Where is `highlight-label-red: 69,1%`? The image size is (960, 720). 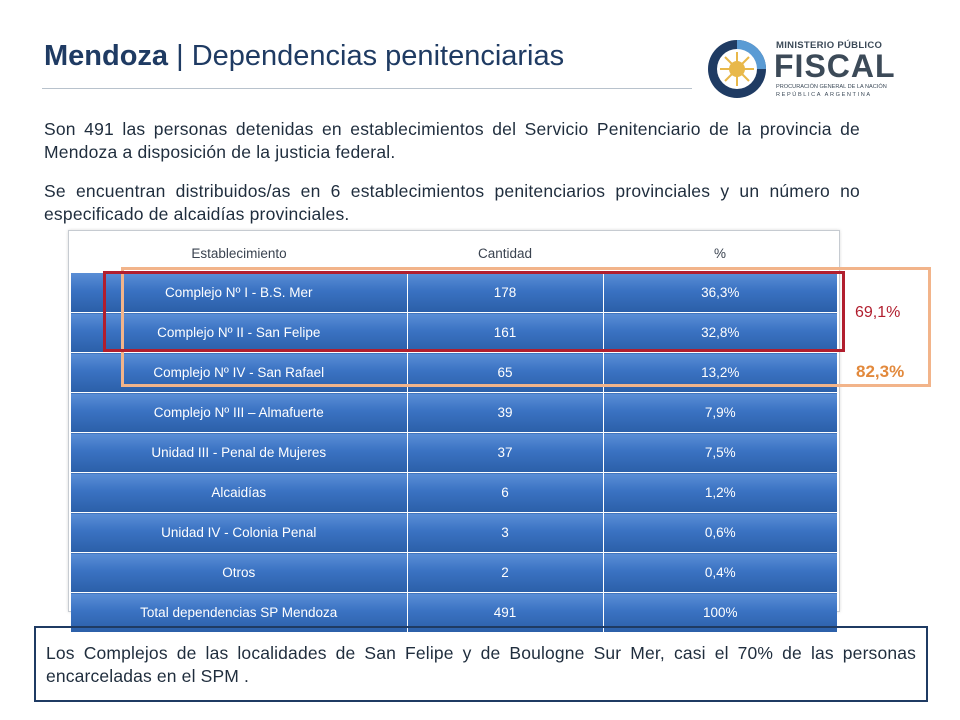 highlight-label-red: 69,1% is located at coordinates (878, 312).